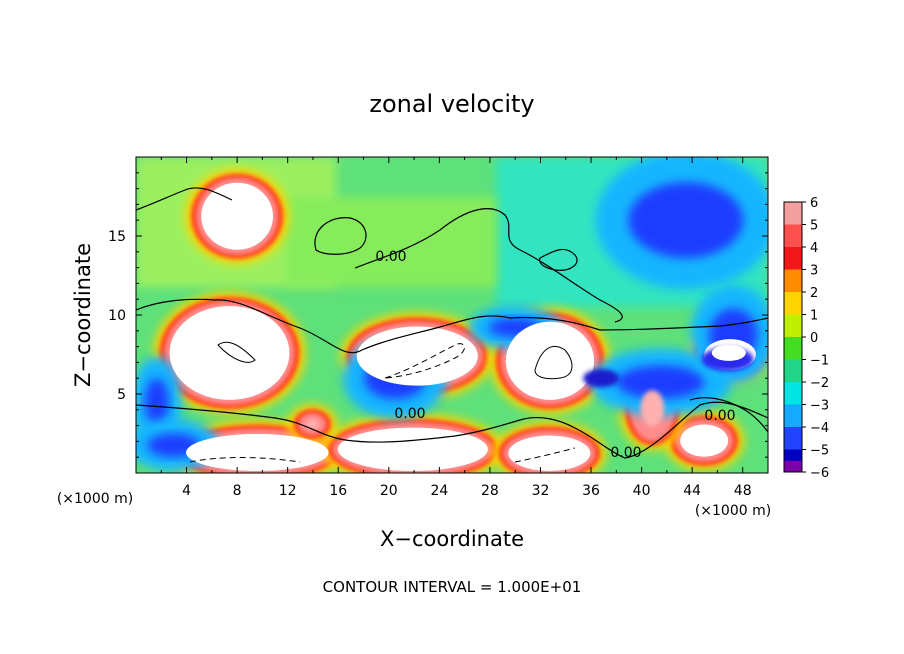 This screenshot has height=654, width=904. Describe the element at coordinates (814, 248) in the screenshot. I see `colorbar-label: 4` at that location.